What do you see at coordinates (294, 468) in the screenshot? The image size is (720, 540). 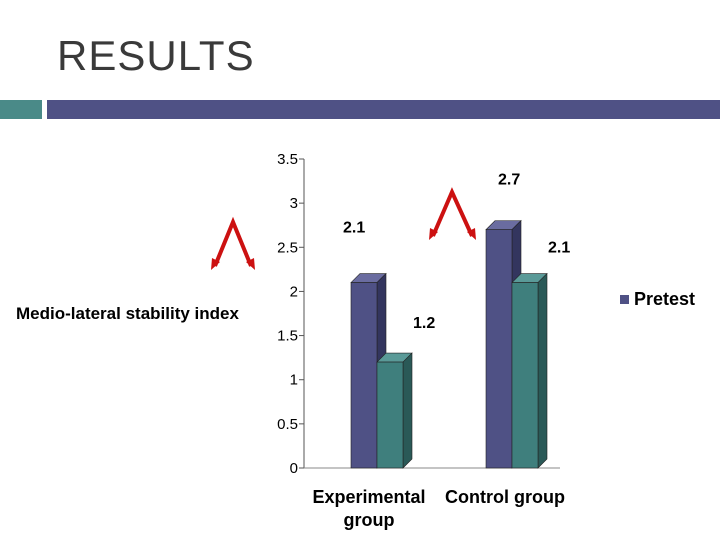 I see `y-tick-label: 0` at bounding box center [294, 468].